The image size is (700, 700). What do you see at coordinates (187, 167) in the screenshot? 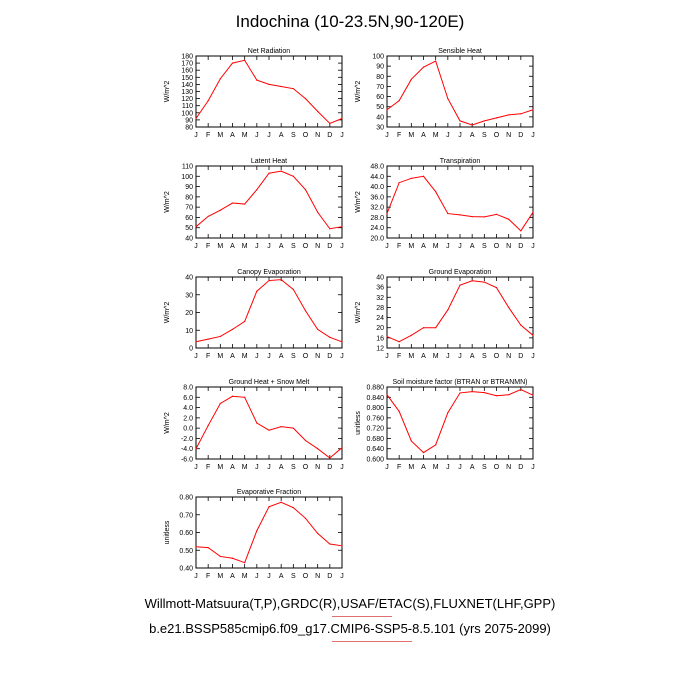
I see `y-tick-label: 110` at bounding box center [187, 167].